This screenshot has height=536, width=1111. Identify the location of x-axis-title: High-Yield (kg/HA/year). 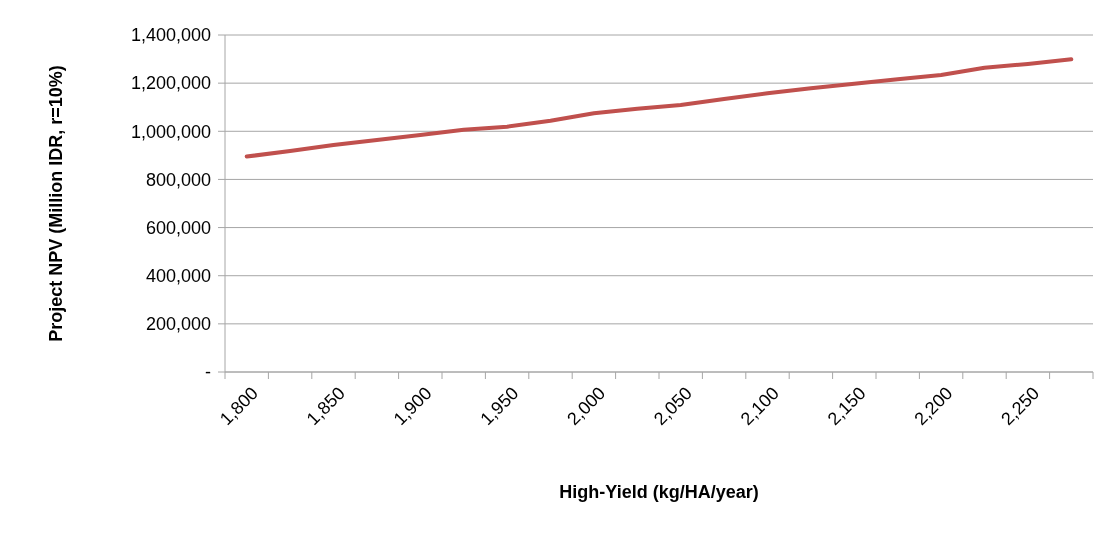
(659, 492).